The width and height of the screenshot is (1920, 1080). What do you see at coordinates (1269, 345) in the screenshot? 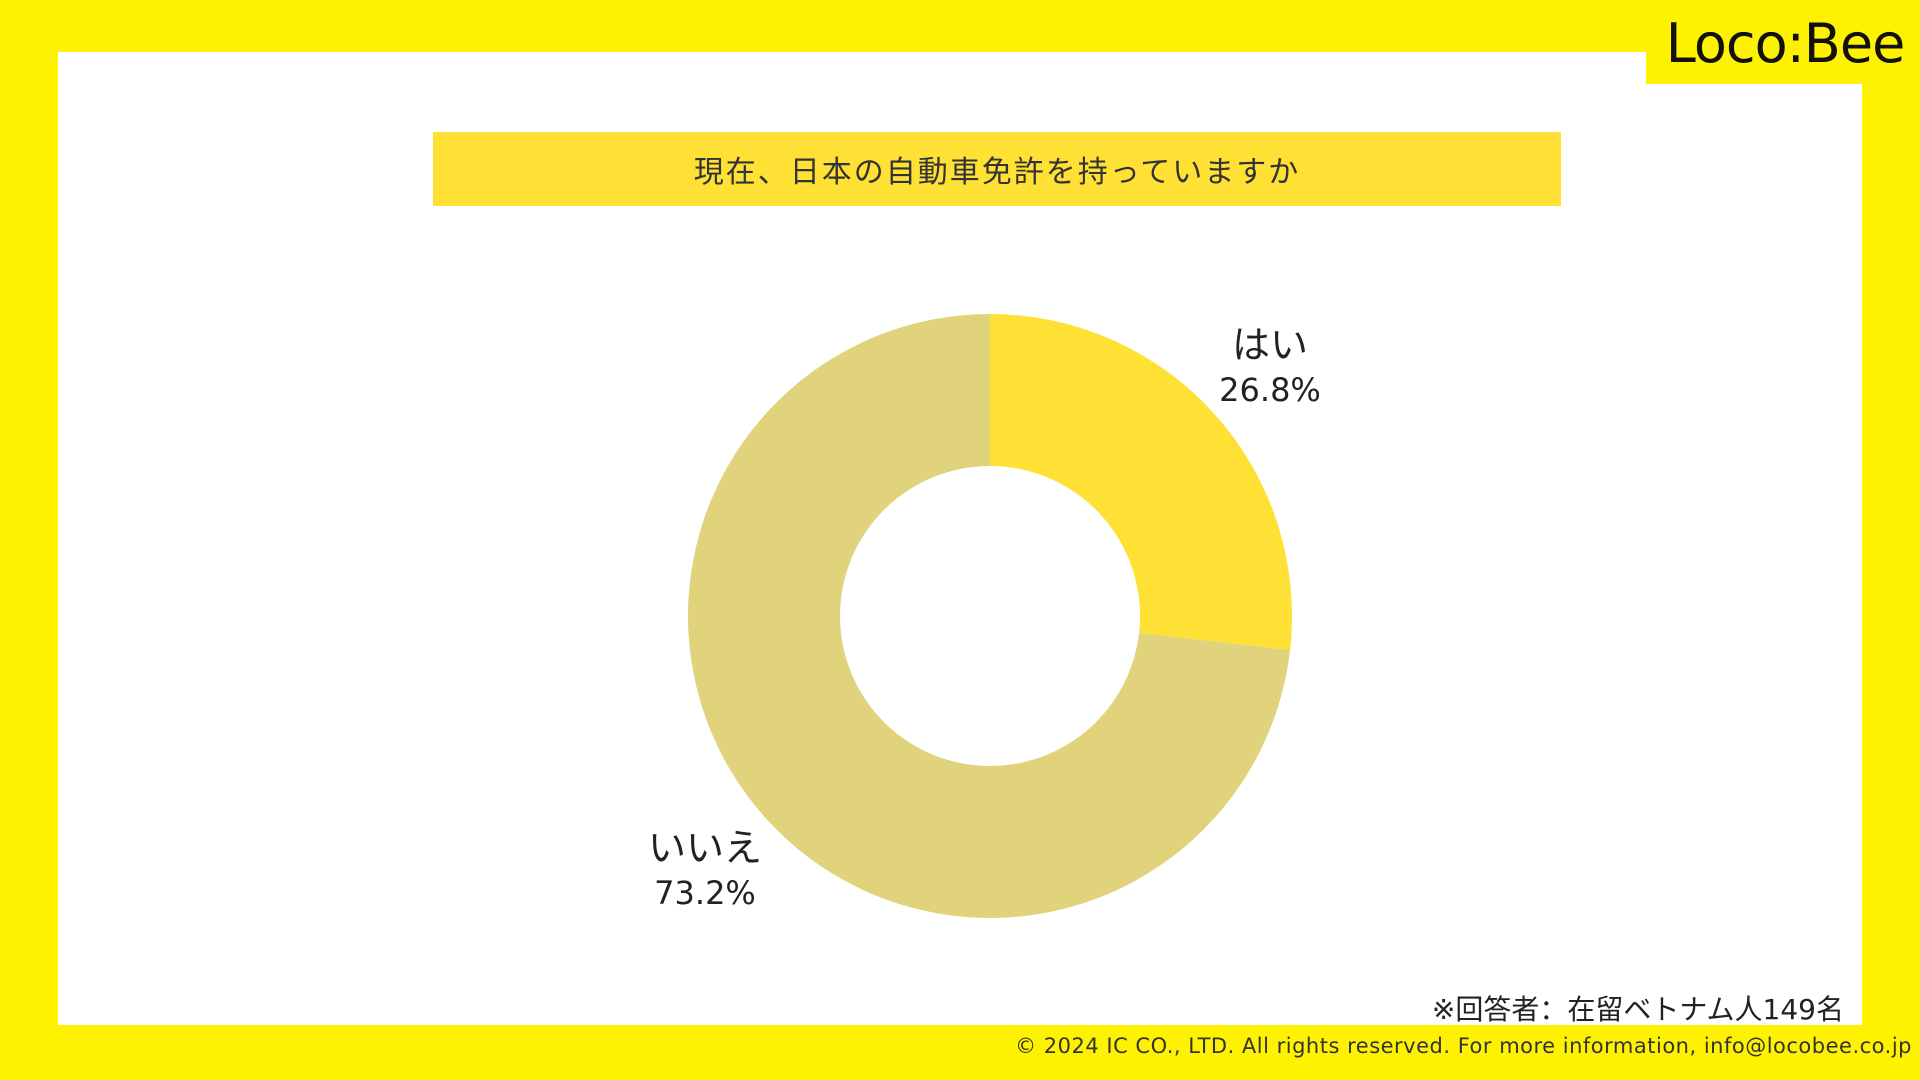
I see `slice-category-yes: はい` at bounding box center [1269, 345].